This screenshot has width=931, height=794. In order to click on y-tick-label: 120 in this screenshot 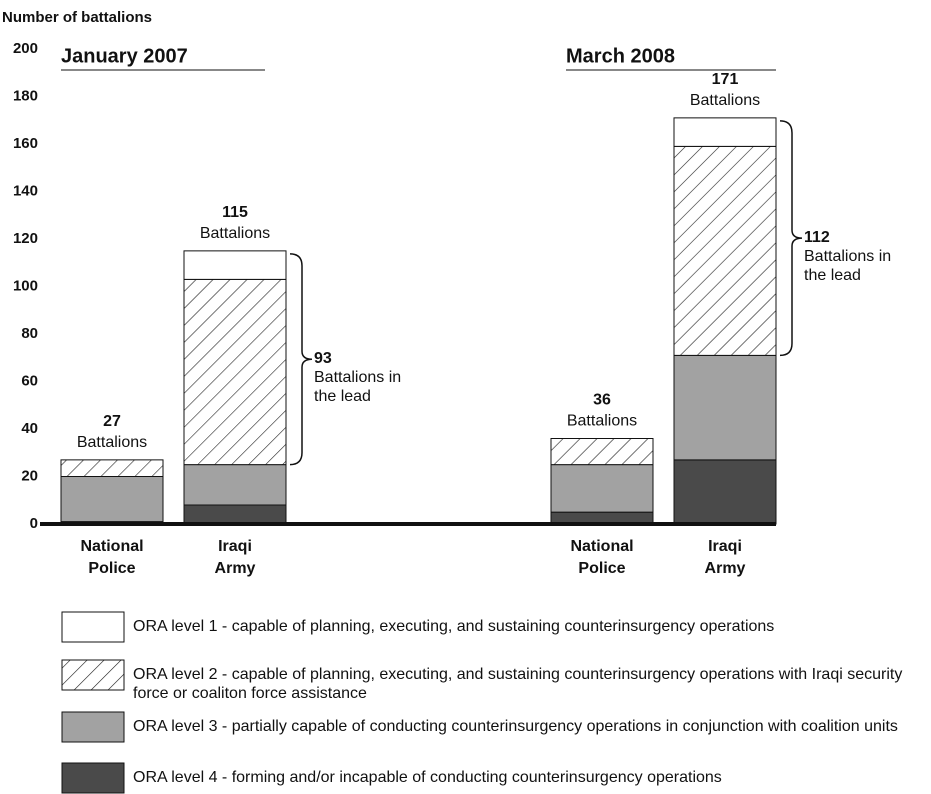, I will do `click(25, 238)`.